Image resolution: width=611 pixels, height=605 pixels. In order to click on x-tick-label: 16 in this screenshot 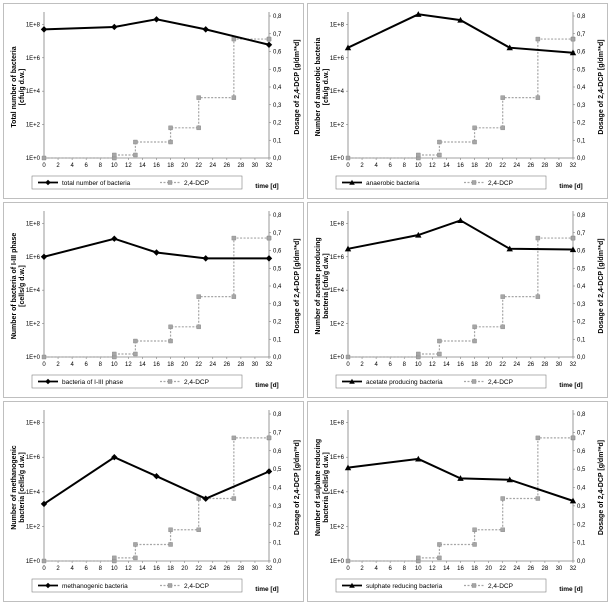, I will do `click(460, 166)`.